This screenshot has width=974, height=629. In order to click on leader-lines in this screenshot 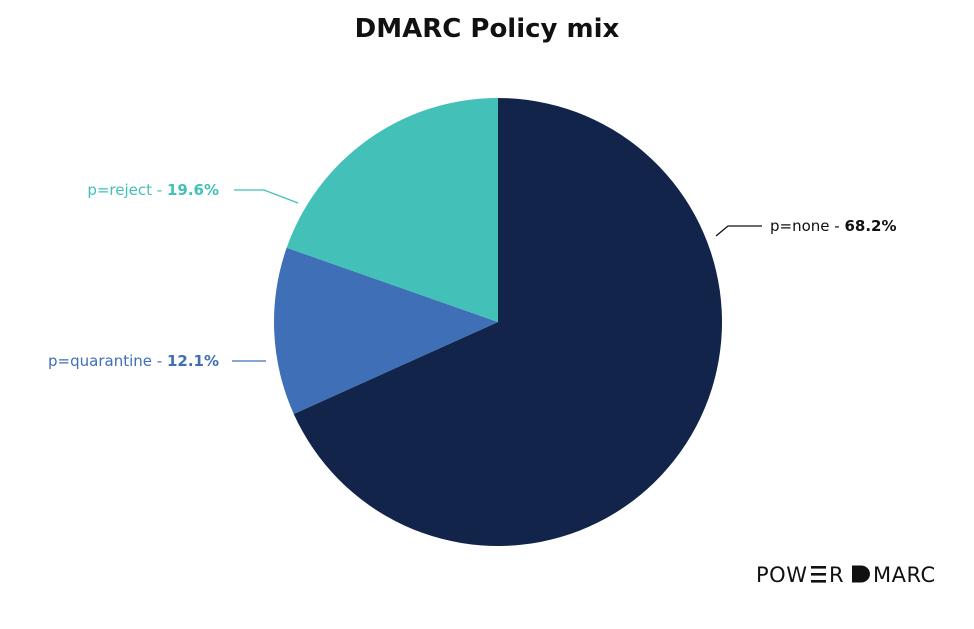, I will do `click(497, 275)`.